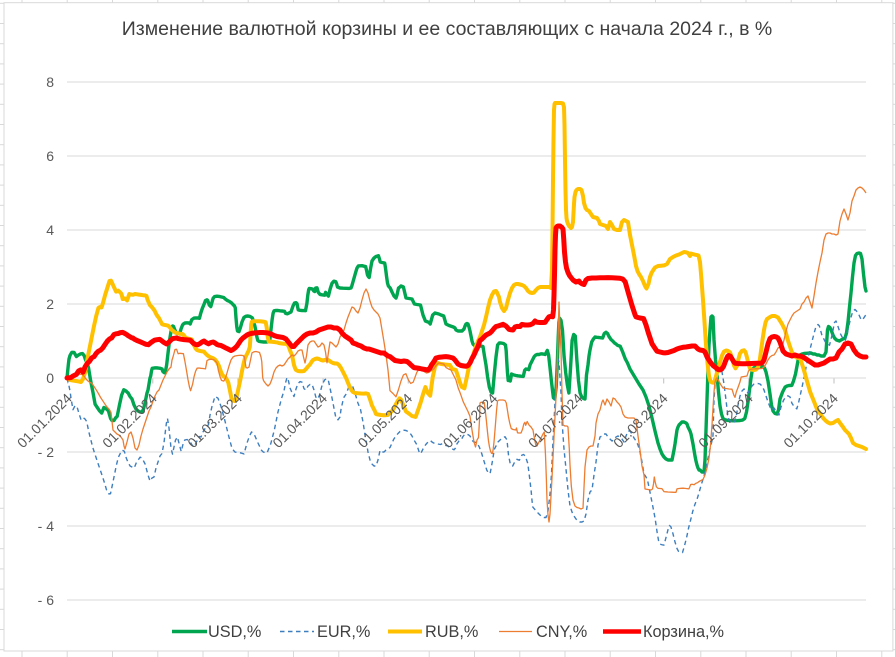 The image size is (895, 657). I want to click on svg-text: - 4, so click(46, 526).